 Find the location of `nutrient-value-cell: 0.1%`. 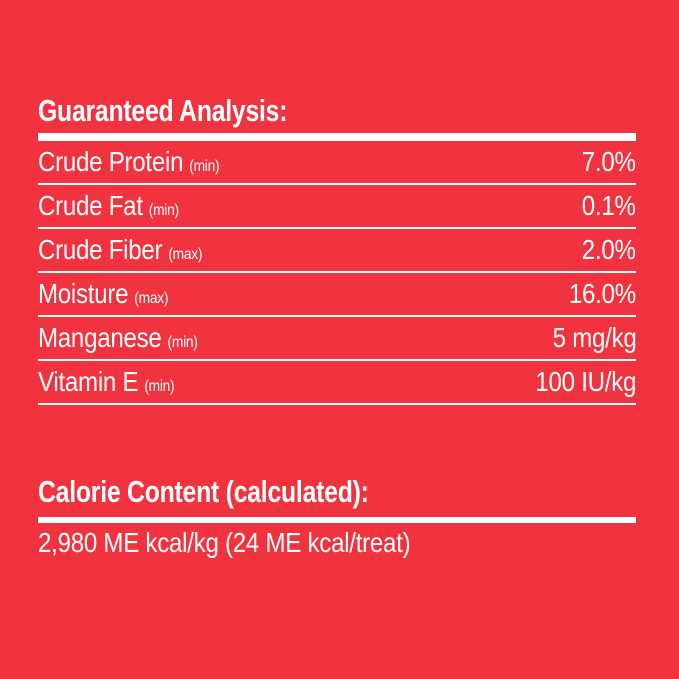

nutrient-value-cell: 0.1% is located at coordinates (604, 206).